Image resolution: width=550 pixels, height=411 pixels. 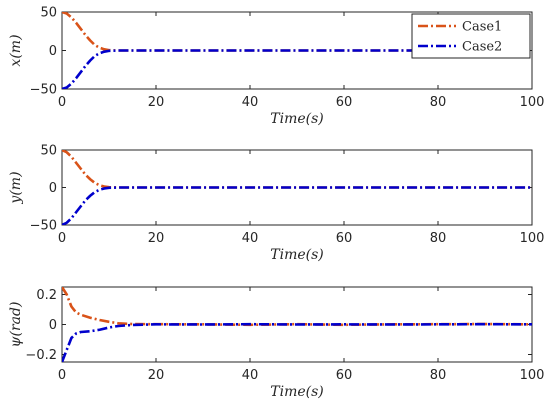 What do you see at coordinates (16, 187) in the screenshot?
I see `y-axis-label: y(m)` at bounding box center [16, 187].